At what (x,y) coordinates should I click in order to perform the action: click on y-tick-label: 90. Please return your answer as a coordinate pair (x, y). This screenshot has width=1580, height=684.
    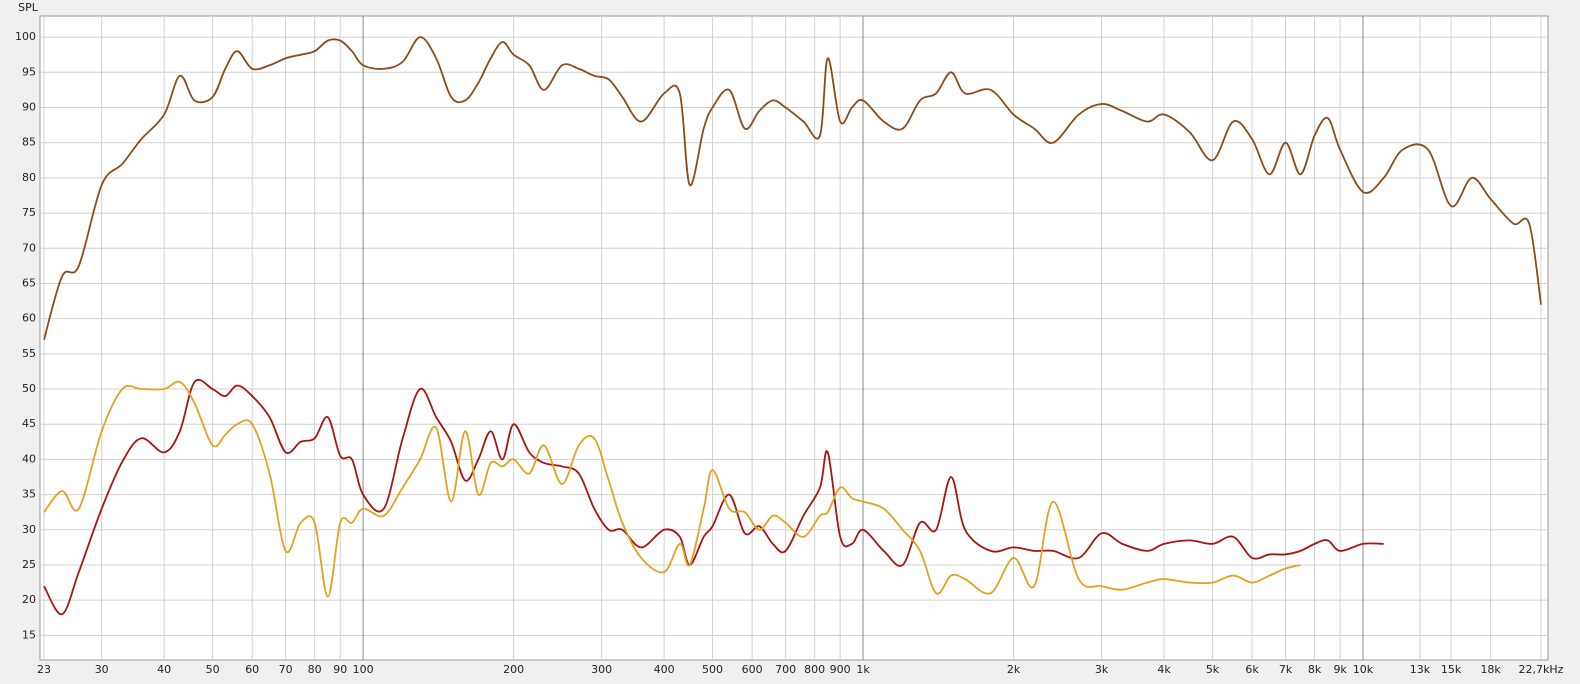
    Looking at the image, I should click on (29, 106).